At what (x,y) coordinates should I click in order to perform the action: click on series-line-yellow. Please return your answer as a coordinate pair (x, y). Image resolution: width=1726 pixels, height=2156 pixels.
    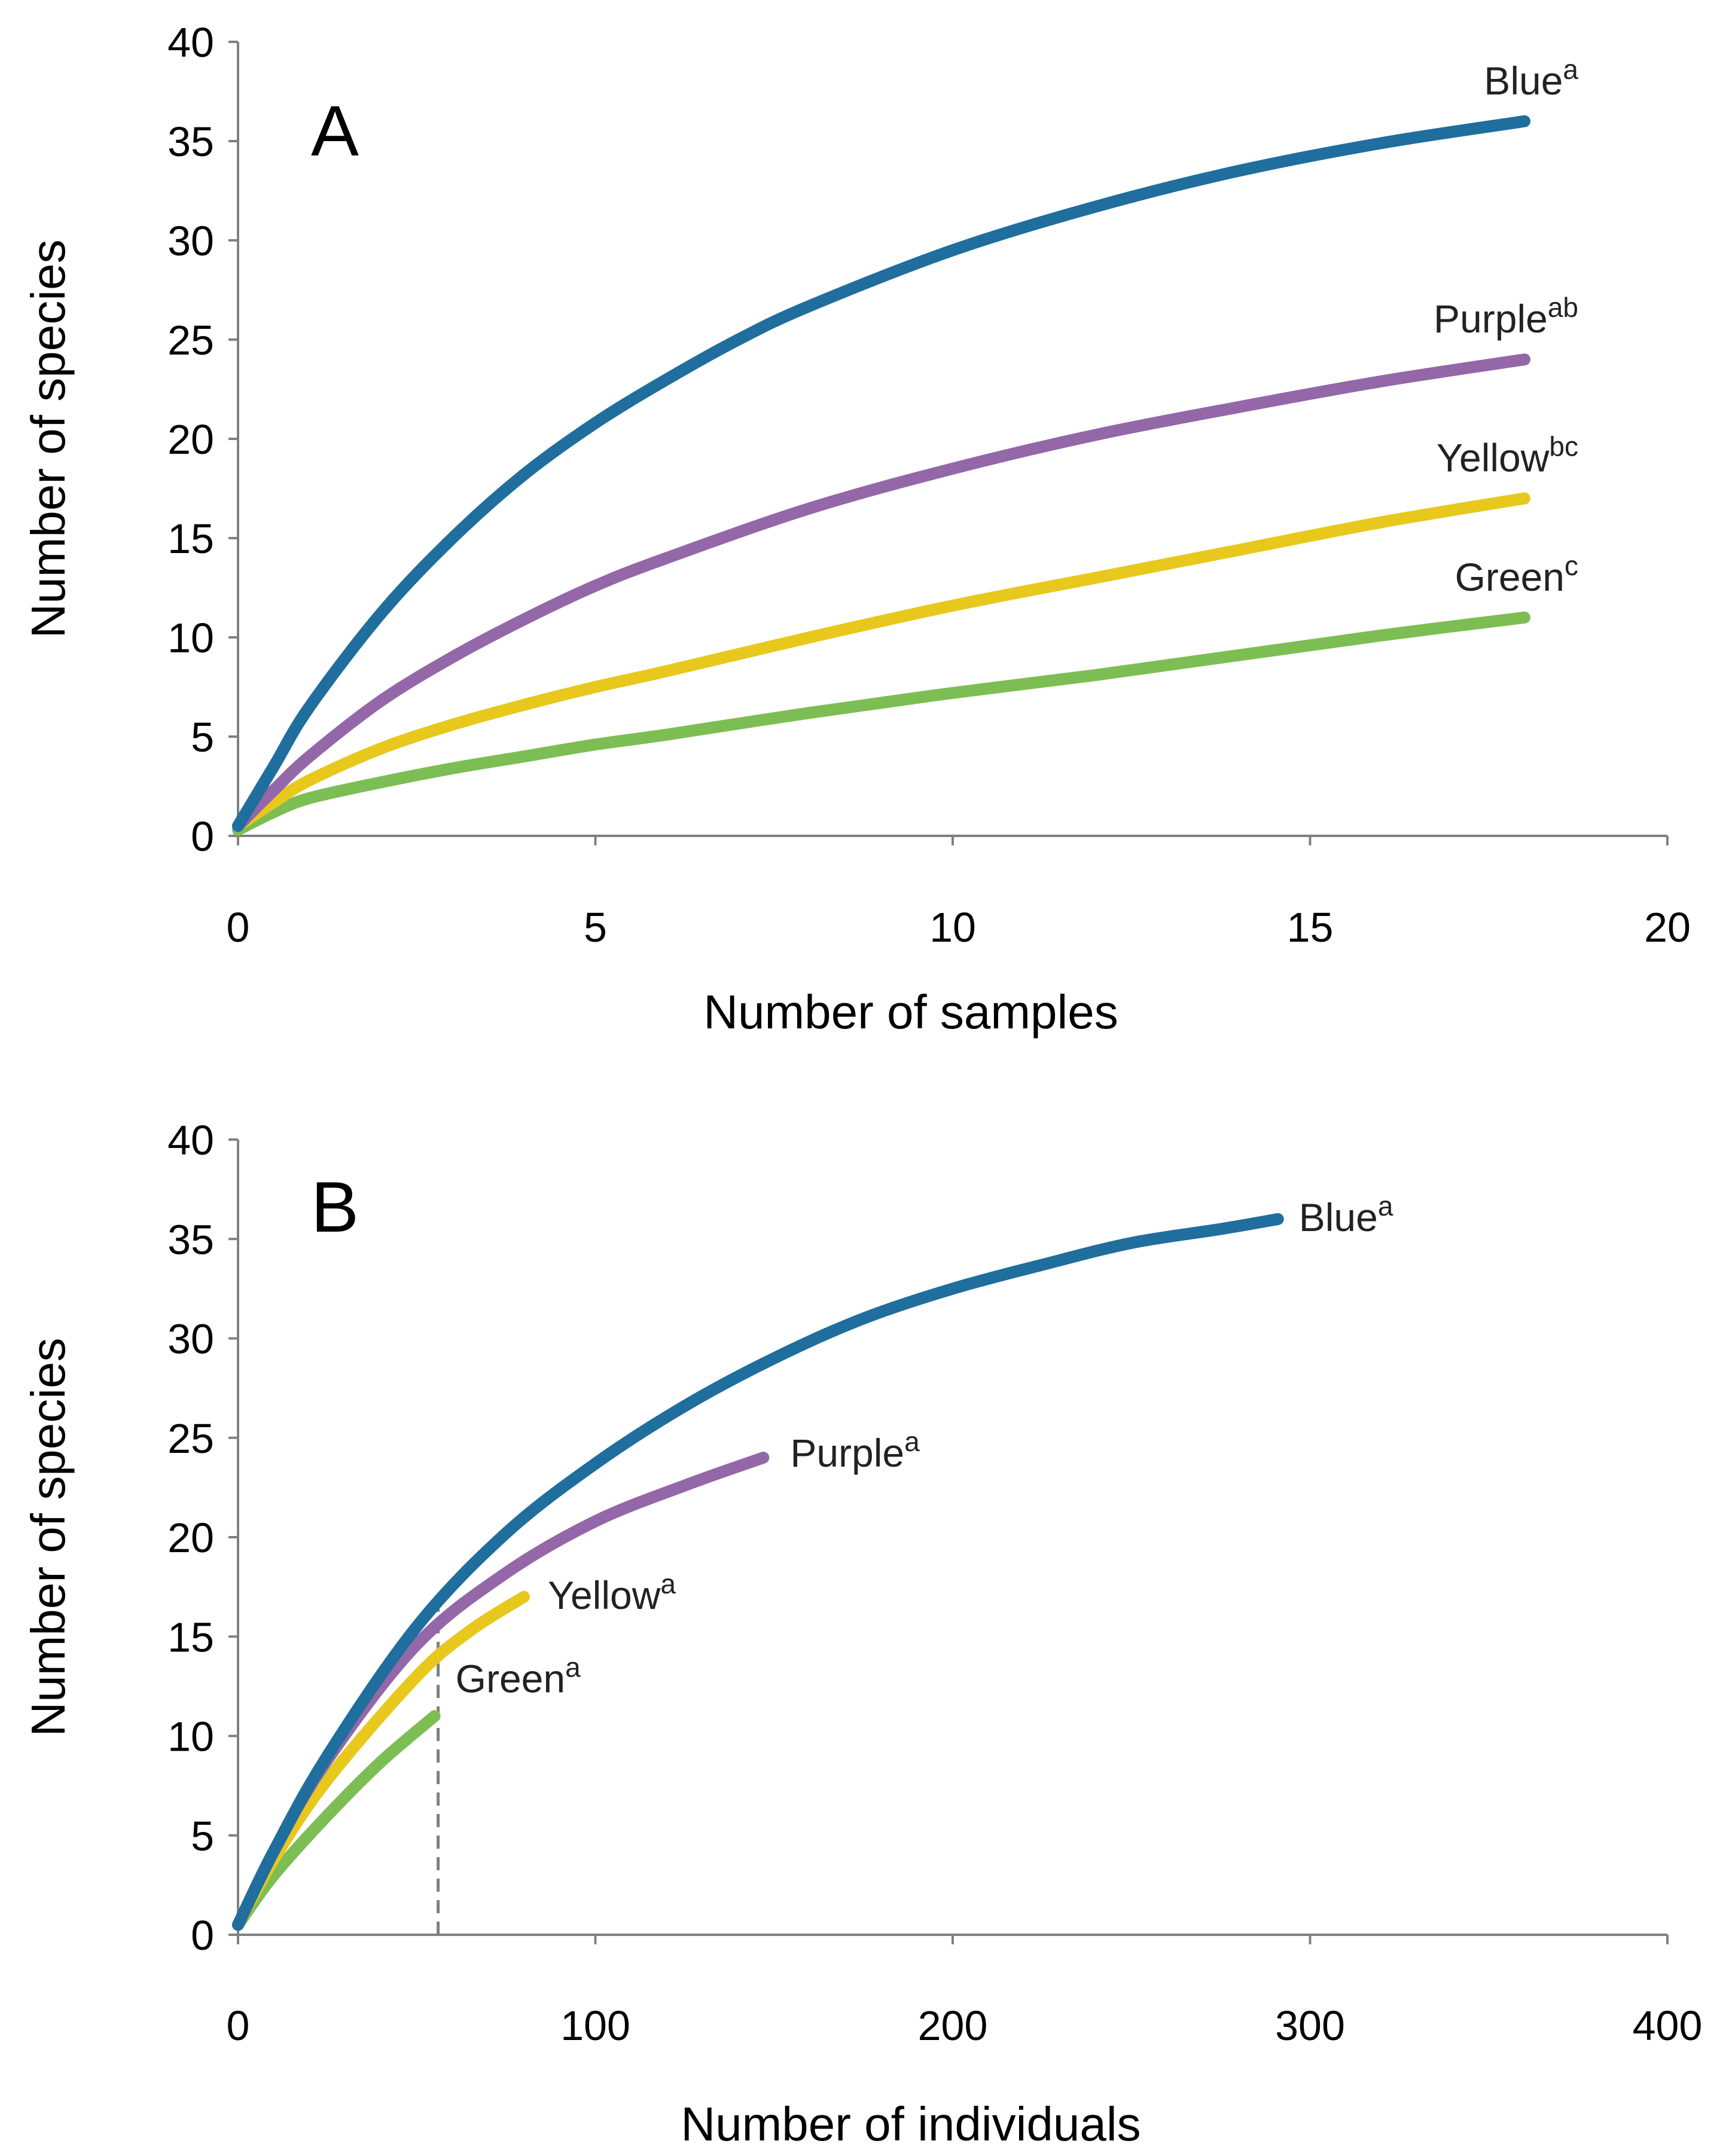
    Looking at the image, I should click on (881, 662).